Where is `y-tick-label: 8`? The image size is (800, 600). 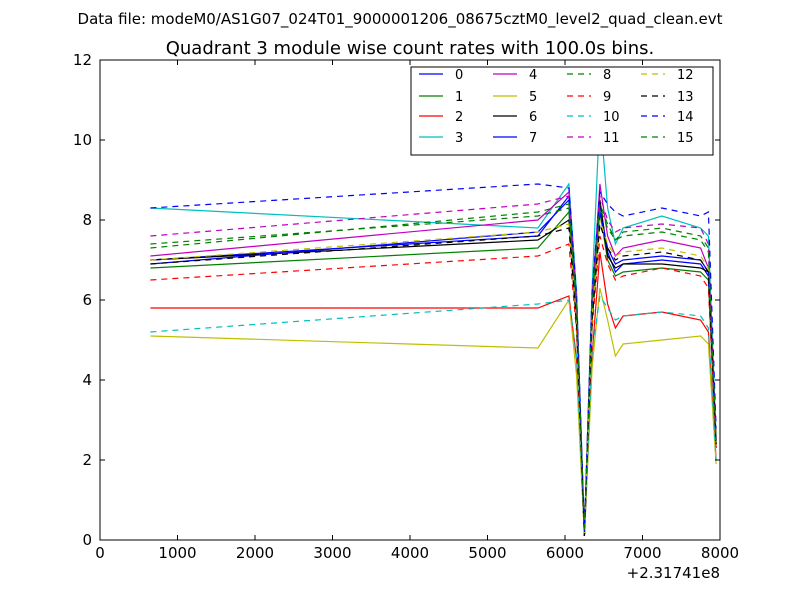
y-tick-label: 8 is located at coordinates (87, 220).